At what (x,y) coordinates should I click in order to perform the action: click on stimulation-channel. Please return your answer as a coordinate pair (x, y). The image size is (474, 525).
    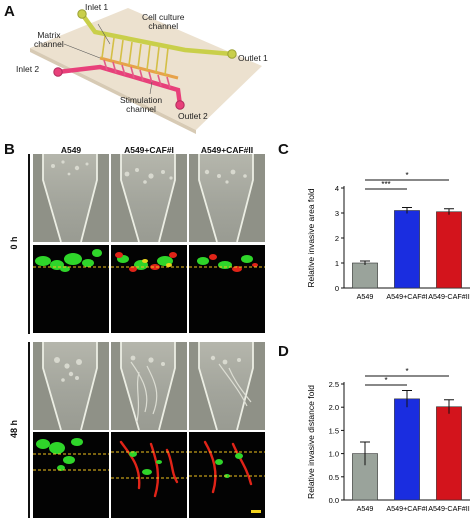
    Looking at the image, I should click on (119, 86).